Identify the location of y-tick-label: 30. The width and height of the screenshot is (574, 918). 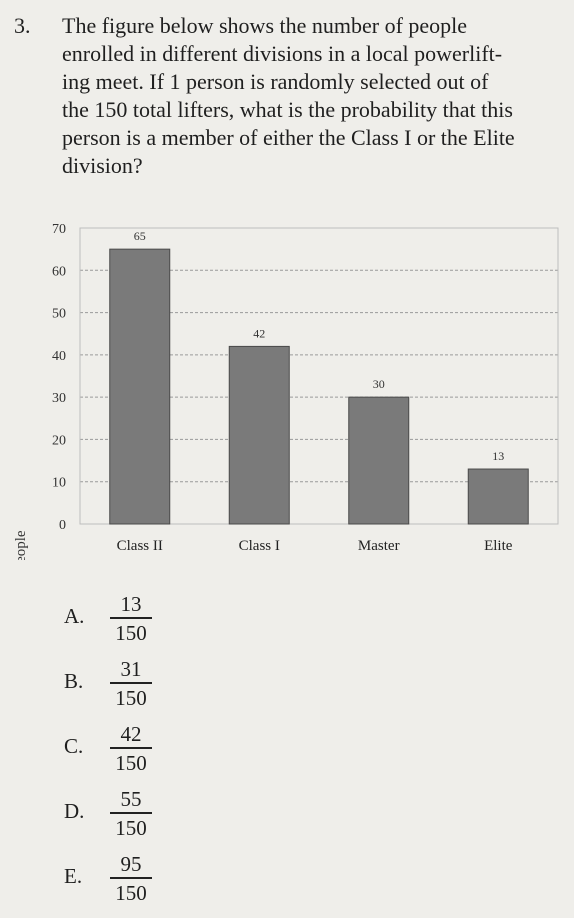
(59, 398).